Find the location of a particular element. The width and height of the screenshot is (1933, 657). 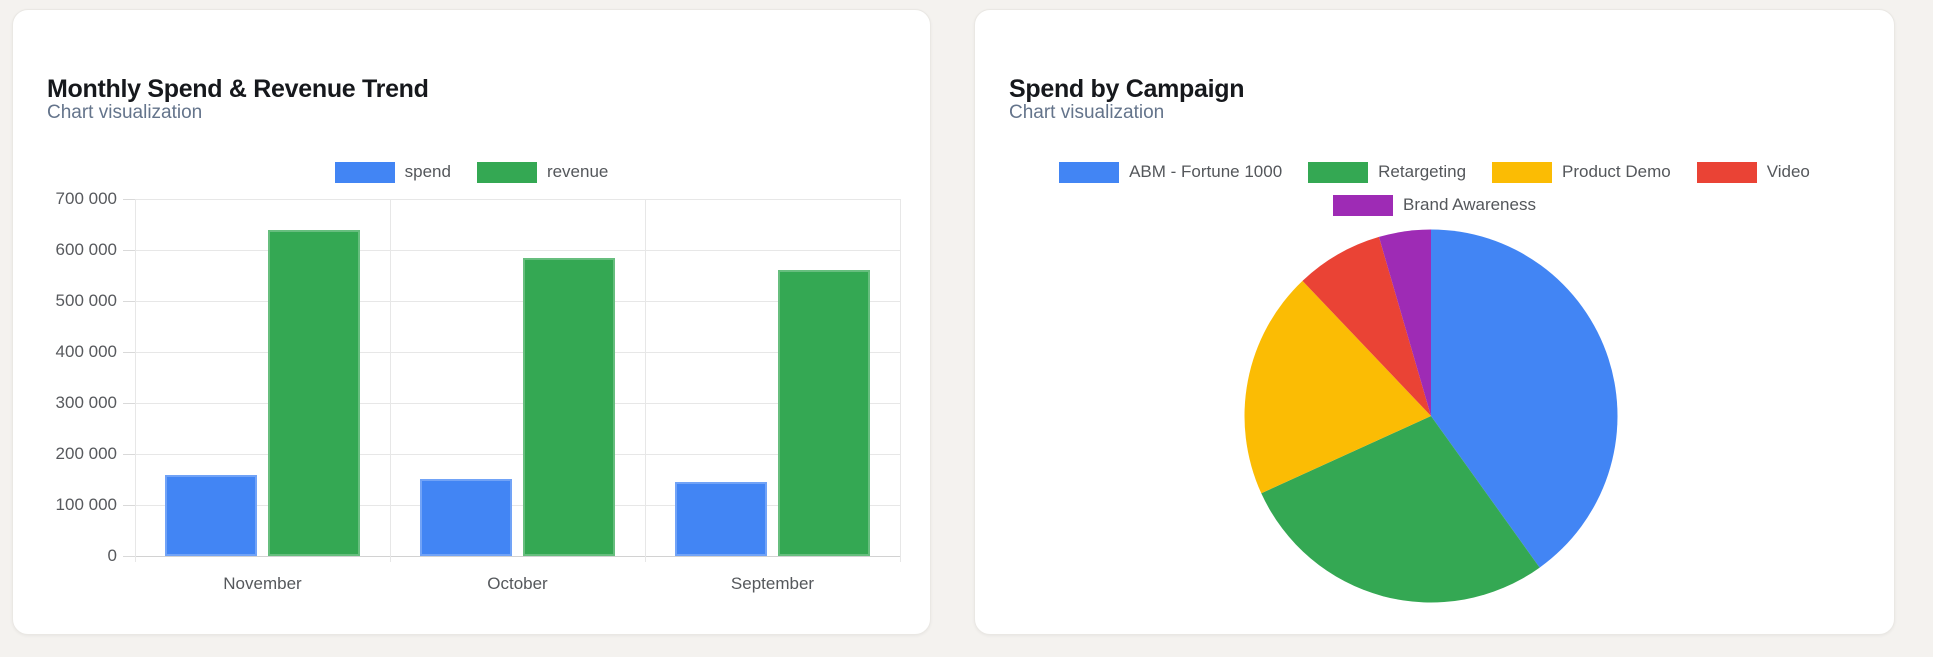

legend-item-retargeting: Retargeting is located at coordinates (1387, 172).